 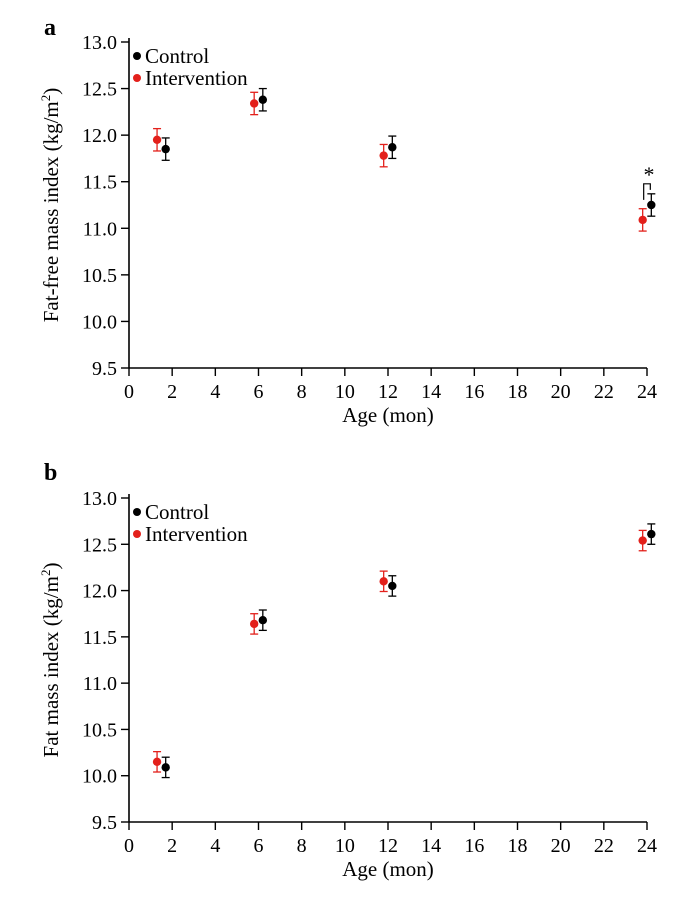 I want to click on y-axis-title-text: Fat-free mass index (kg/m, so click(x=51, y=211).